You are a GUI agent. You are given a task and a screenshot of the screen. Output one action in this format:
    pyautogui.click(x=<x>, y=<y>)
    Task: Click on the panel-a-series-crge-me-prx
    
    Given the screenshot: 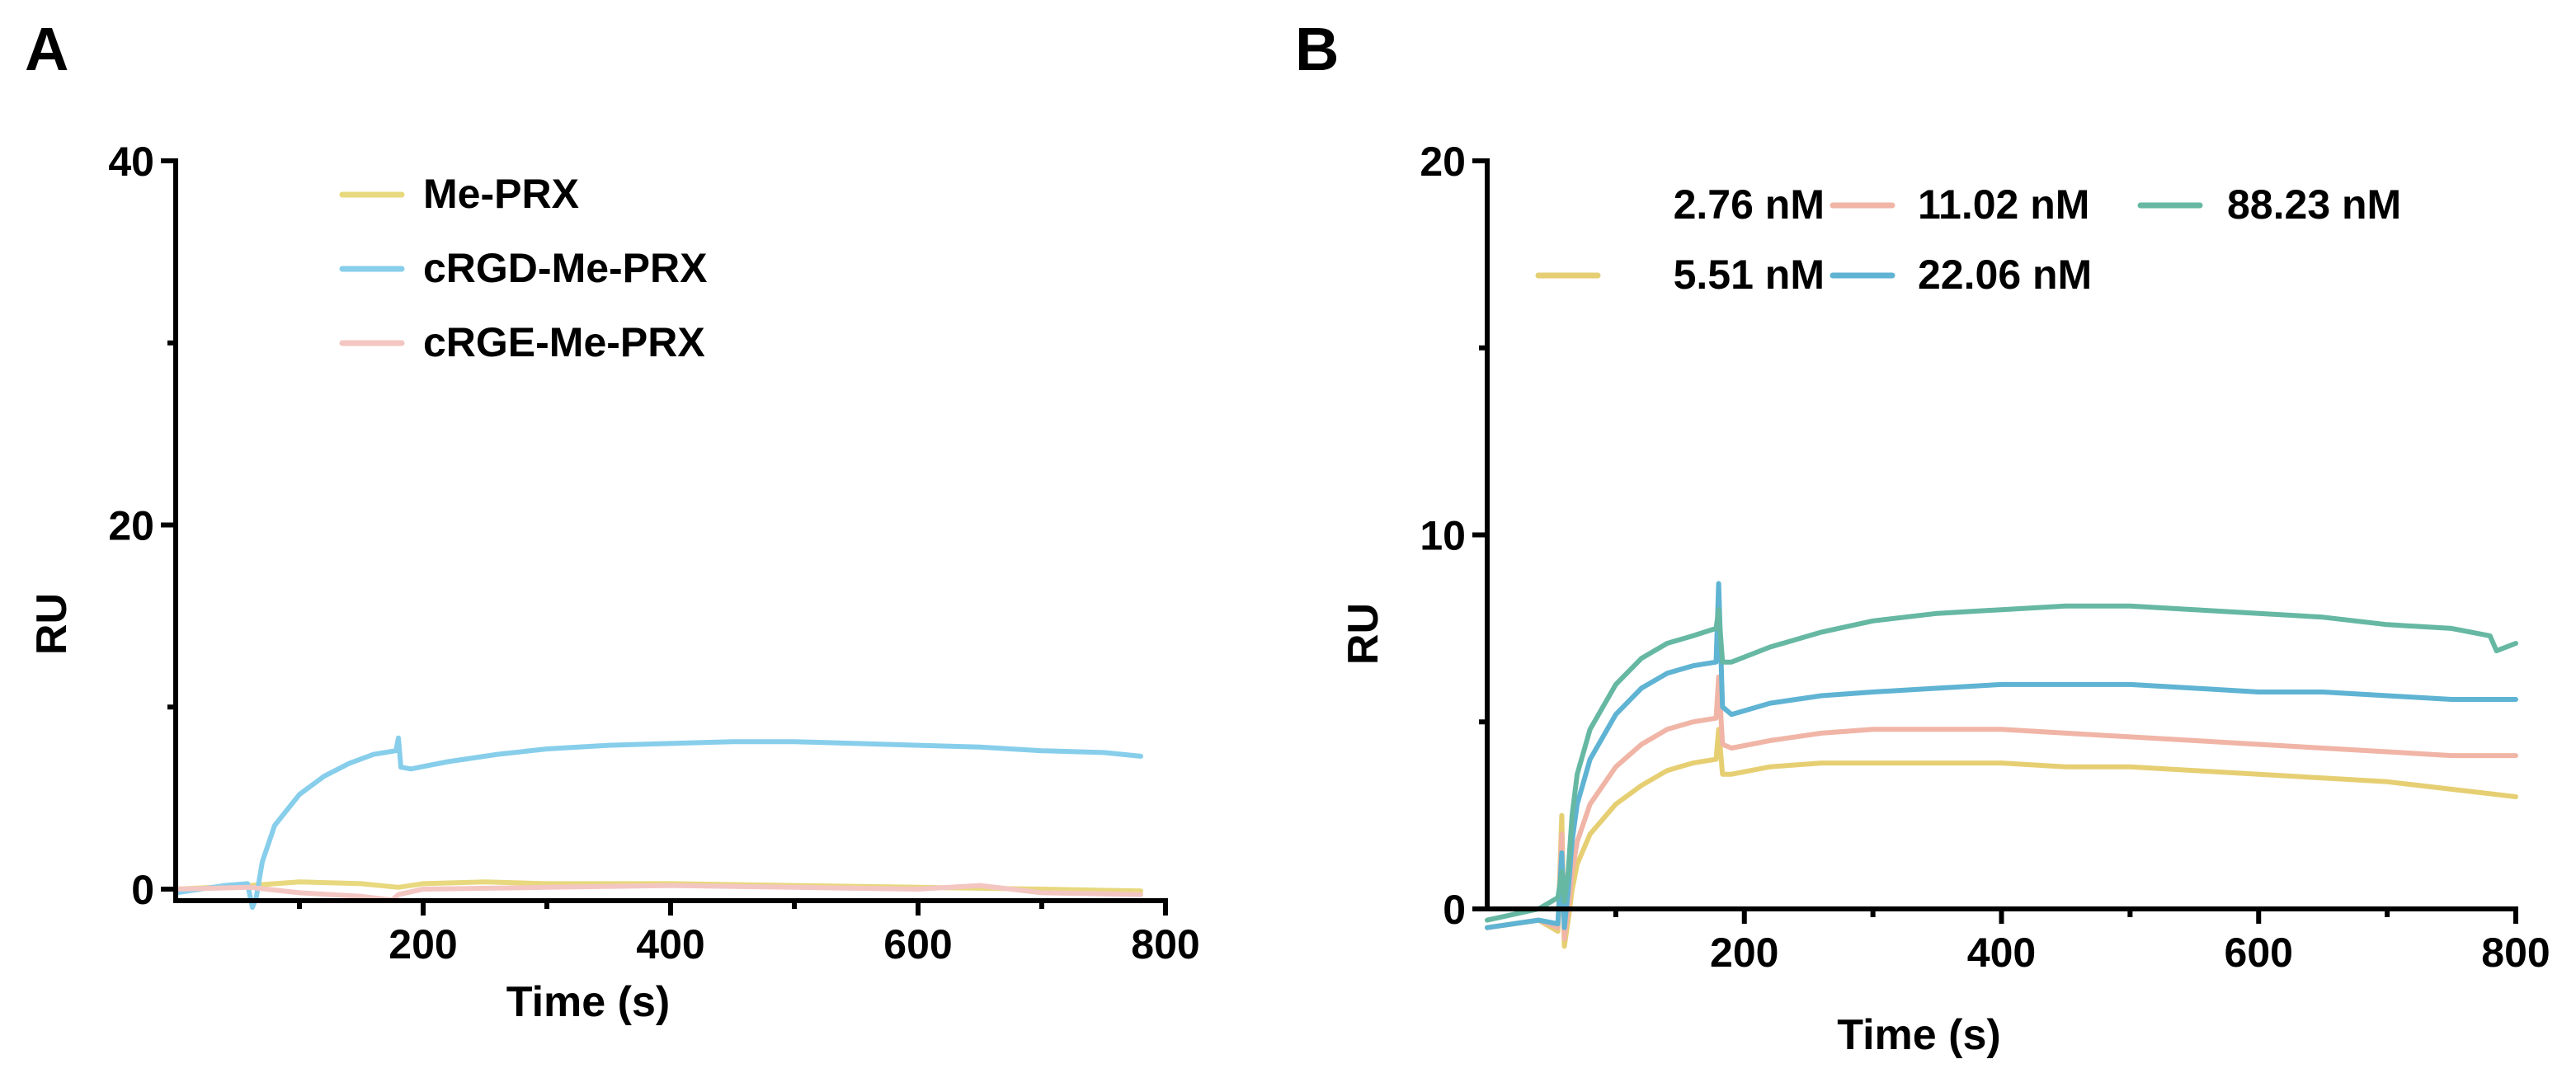 What is the action you would take?
    pyautogui.click(x=658, y=893)
    